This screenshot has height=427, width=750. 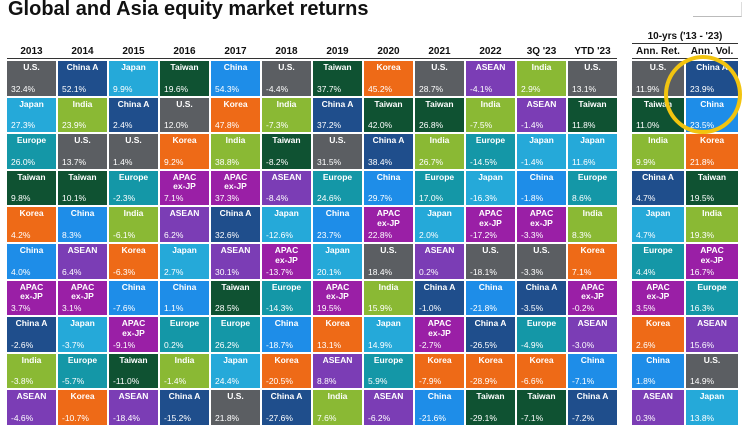 I want to click on cell-value-label: -5.7%, so click(x=73, y=381).